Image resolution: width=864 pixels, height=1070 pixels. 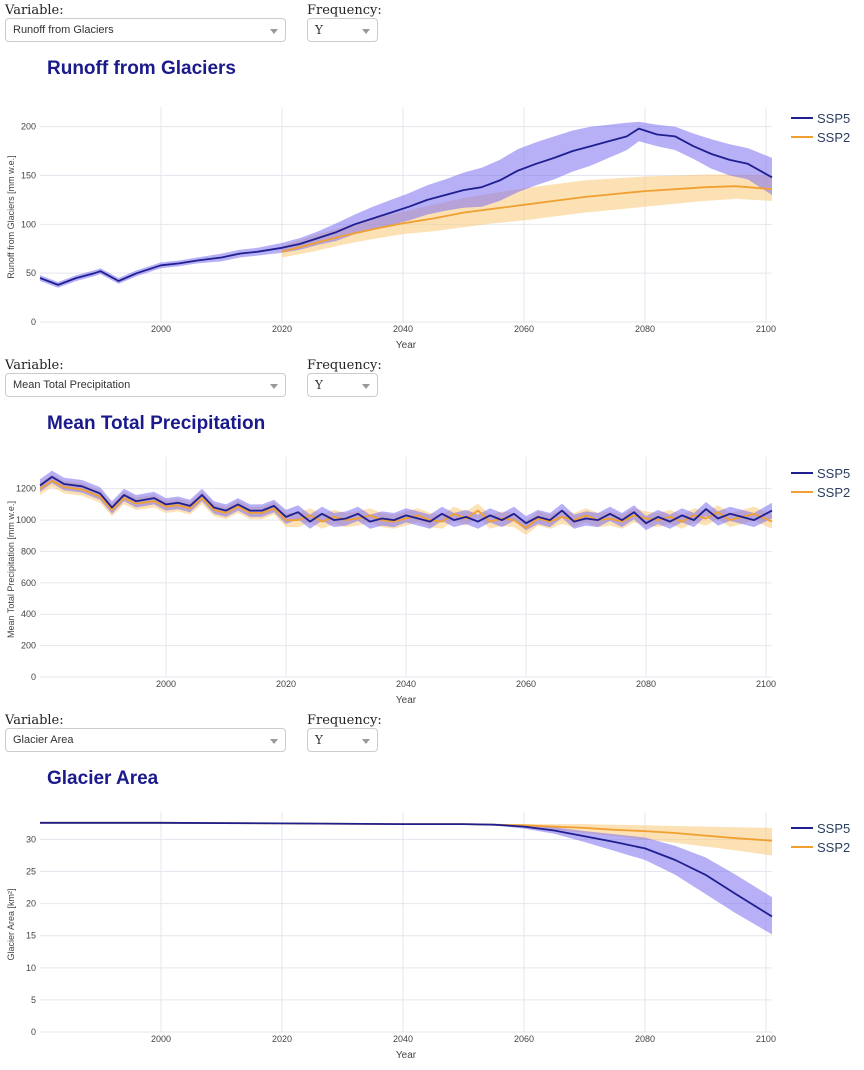 What do you see at coordinates (141, 68) in the screenshot?
I see `chart-title: Runoff from Glaciers` at bounding box center [141, 68].